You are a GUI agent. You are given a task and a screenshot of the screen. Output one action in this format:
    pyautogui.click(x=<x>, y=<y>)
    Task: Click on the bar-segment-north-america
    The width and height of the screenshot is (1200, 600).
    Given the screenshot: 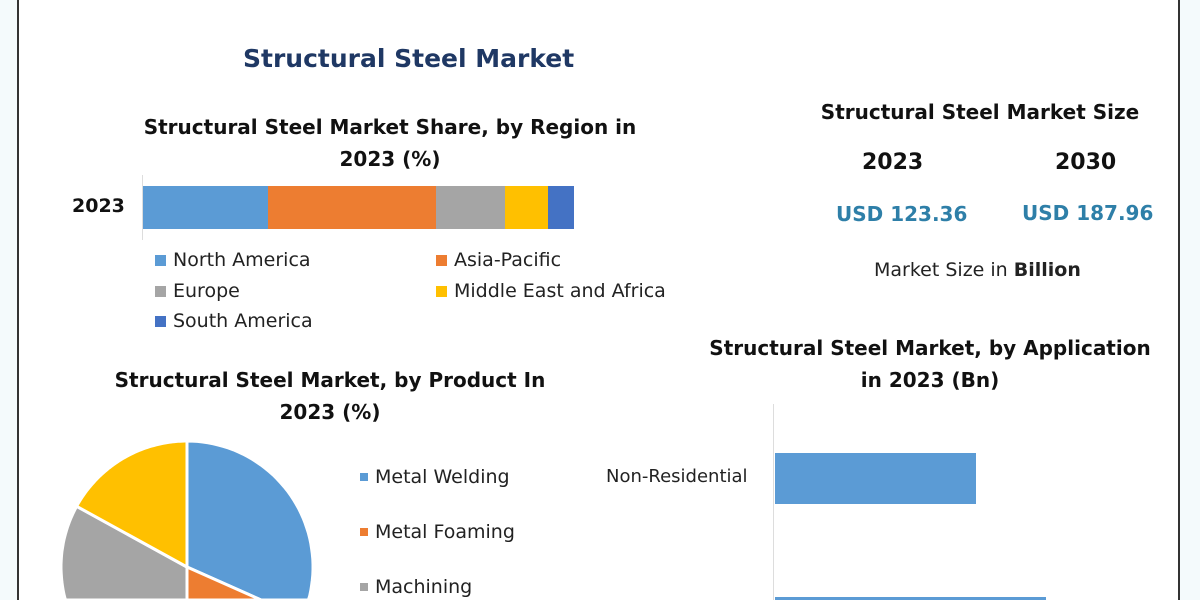 What is the action you would take?
    pyautogui.click(x=205, y=207)
    